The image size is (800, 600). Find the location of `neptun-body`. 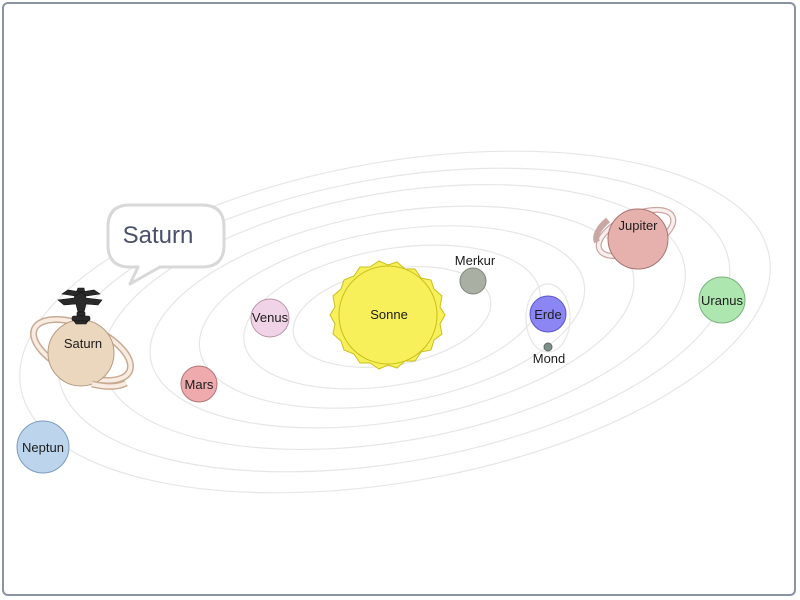

neptun-body is located at coordinates (43, 447).